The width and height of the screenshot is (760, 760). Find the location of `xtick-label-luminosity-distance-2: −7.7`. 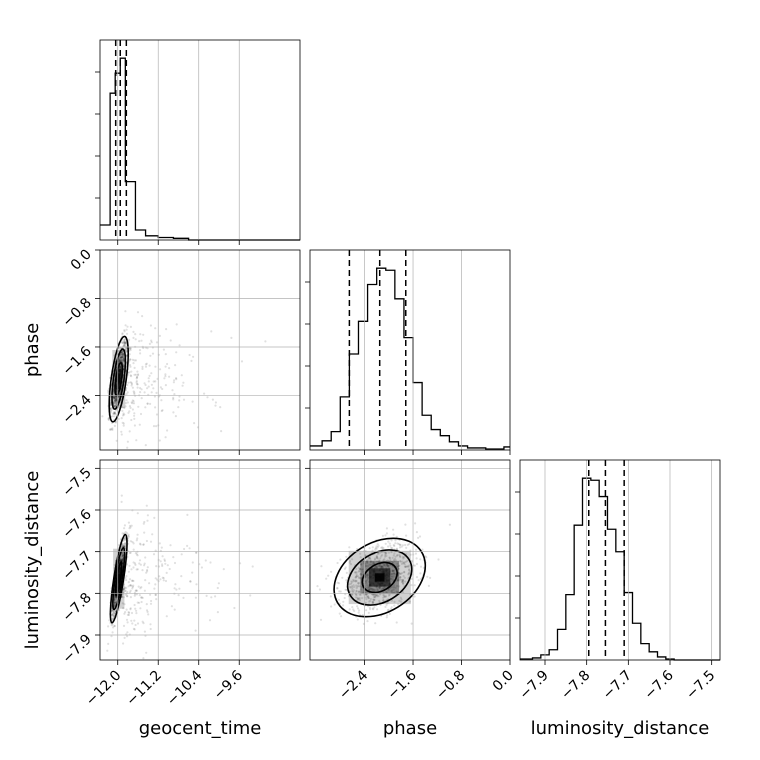

xtick-label-luminosity-distance-2: −7.7 is located at coordinates (617, 685).